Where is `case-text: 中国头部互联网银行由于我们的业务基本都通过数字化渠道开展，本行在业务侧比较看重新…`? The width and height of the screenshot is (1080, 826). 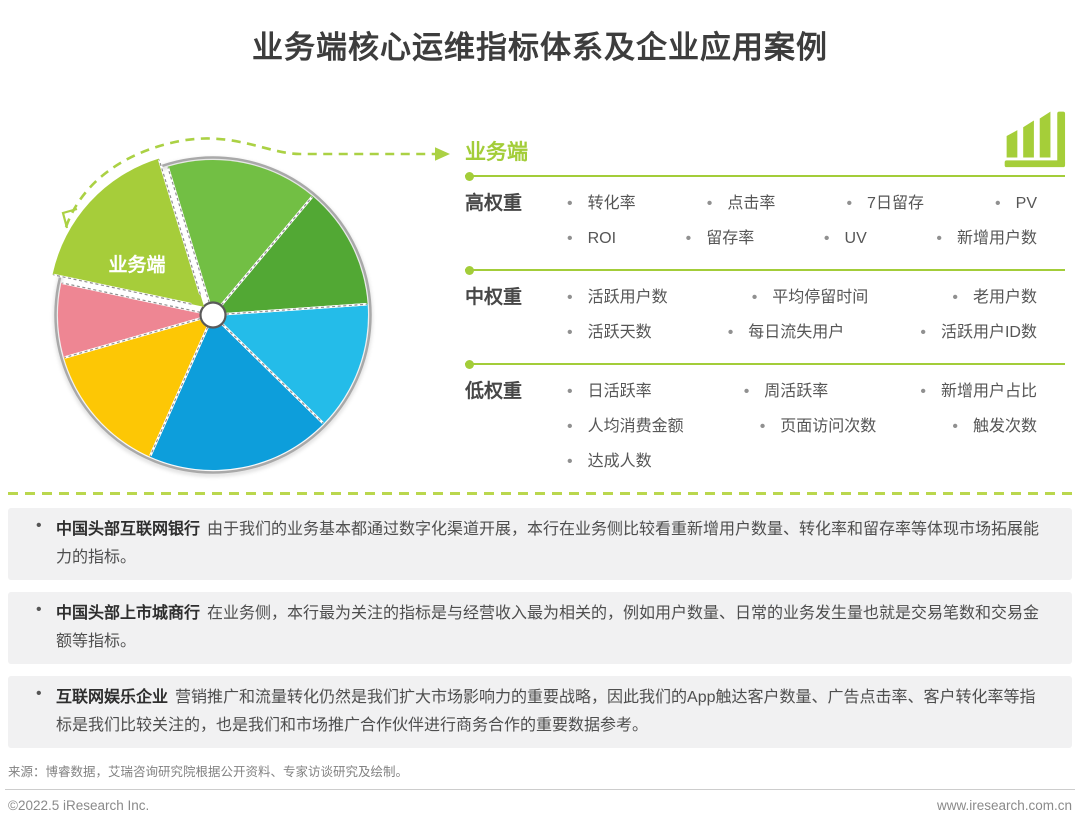 case-text: 中国头部互联网银行由于我们的业务基本都通过数字化渠道开展，本行在业务侧比较看重新… is located at coordinates (551, 544).